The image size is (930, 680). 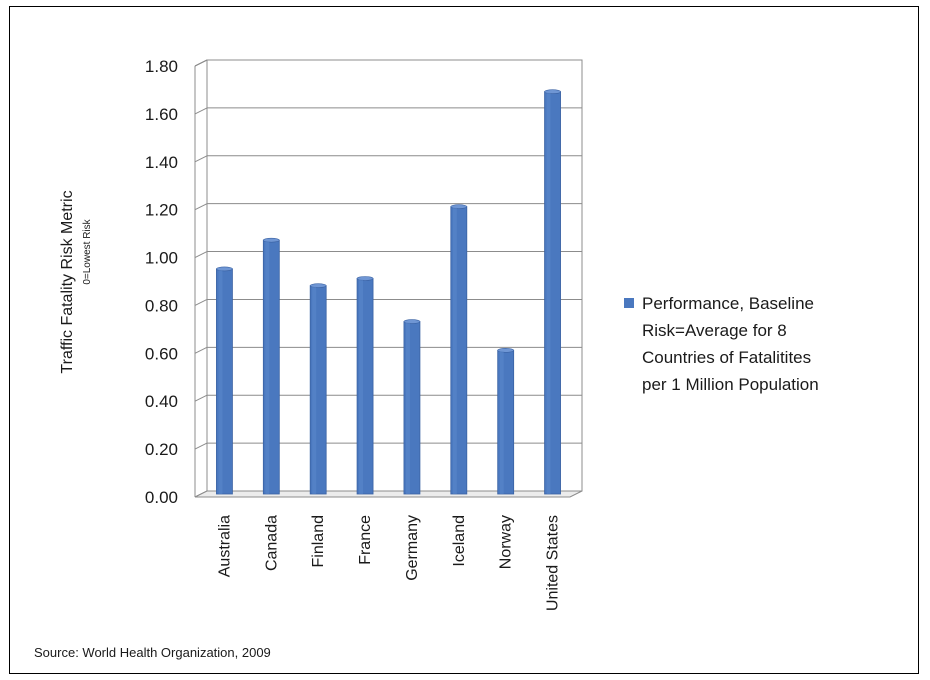 I want to click on x-tick-label: United States, so click(x=553, y=563).